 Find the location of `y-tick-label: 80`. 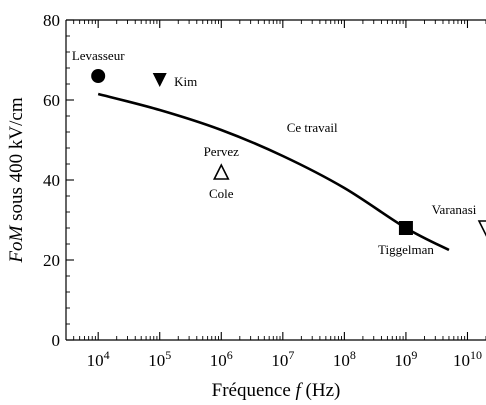

y-tick-label: 80 is located at coordinates (51, 20).